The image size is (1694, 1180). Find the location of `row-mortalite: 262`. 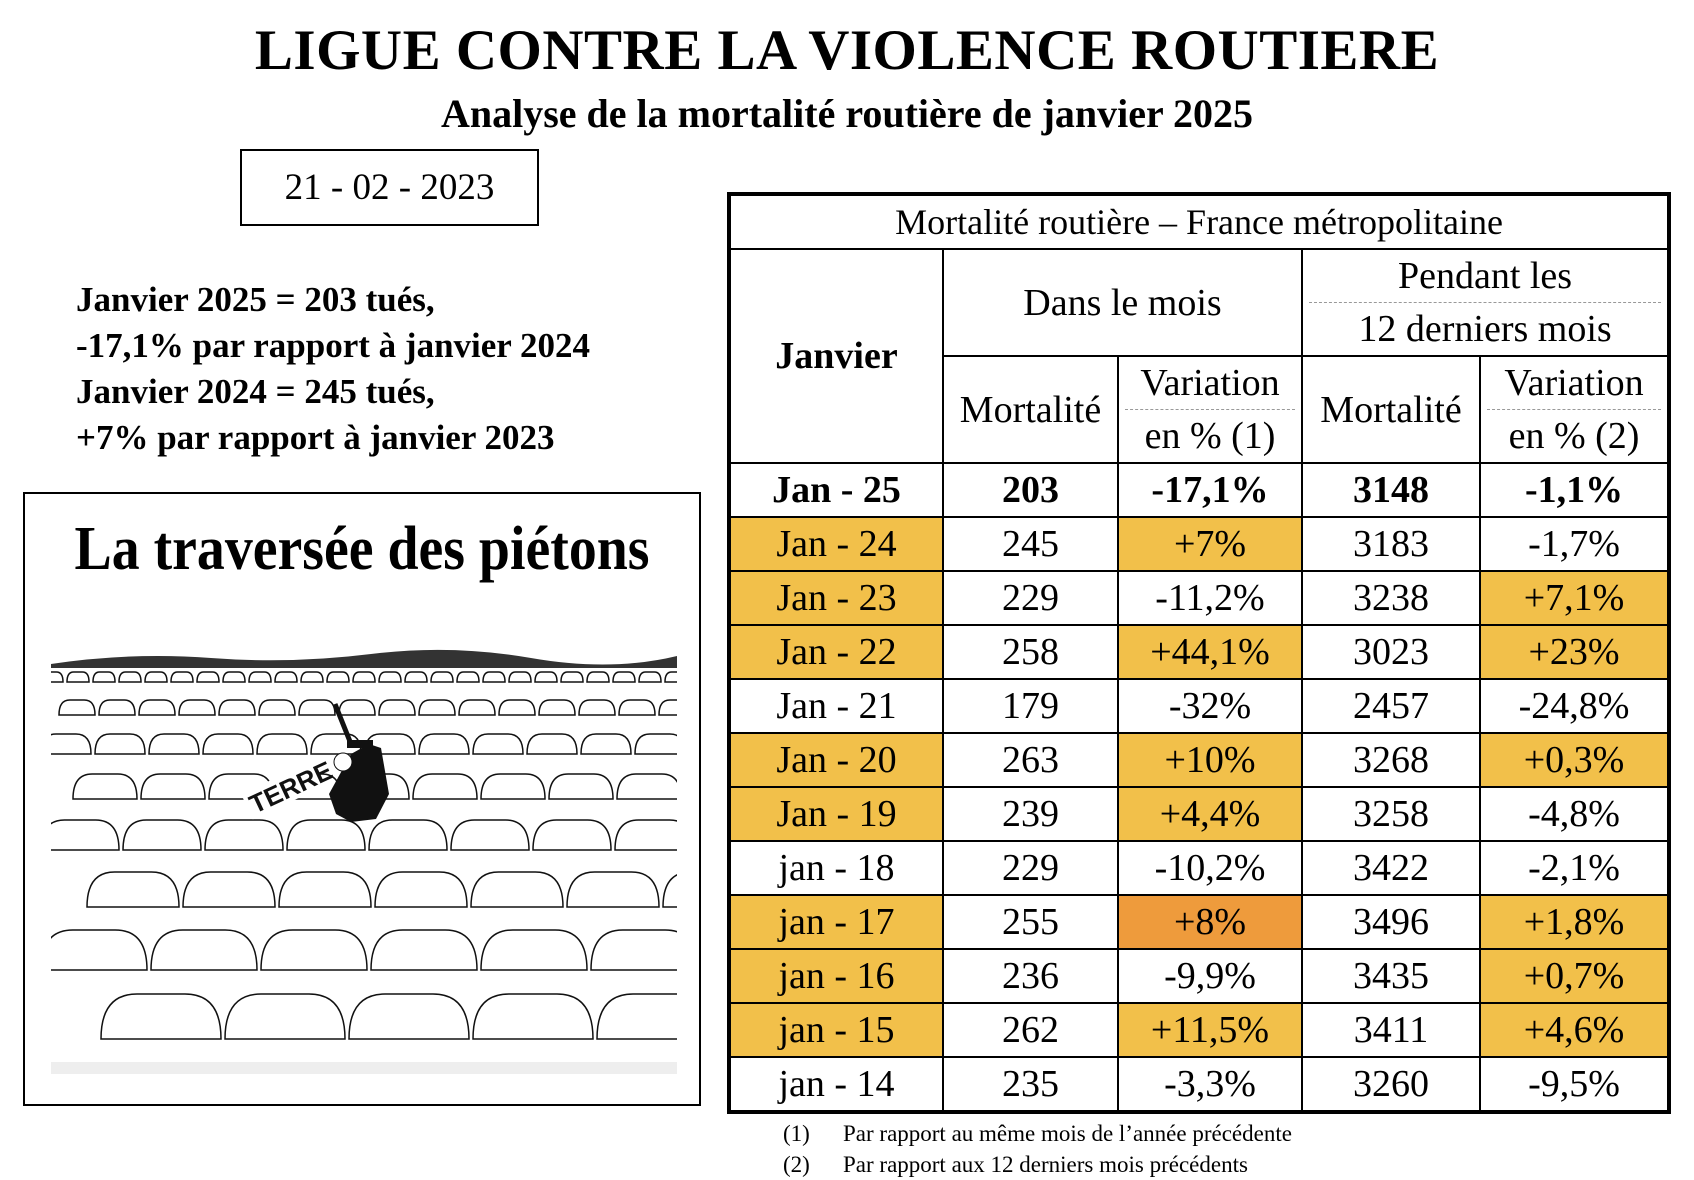

row-mortalite: 262 is located at coordinates (1030, 1030).